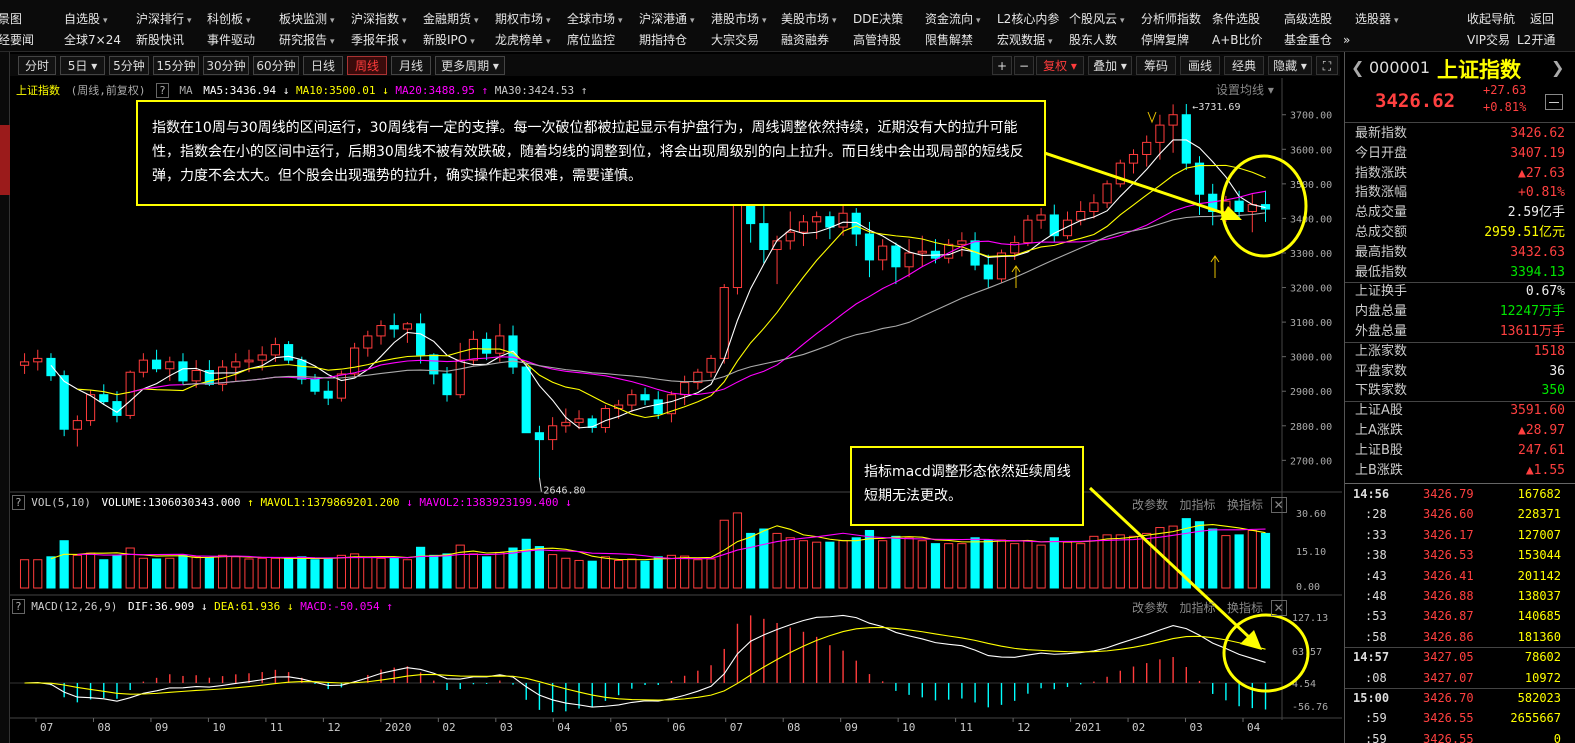 This screenshot has height=743, width=1575. Describe the element at coordinates (1165, 40) in the screenshot. I see `submenu-item-16: 停牌复牌` at that location.